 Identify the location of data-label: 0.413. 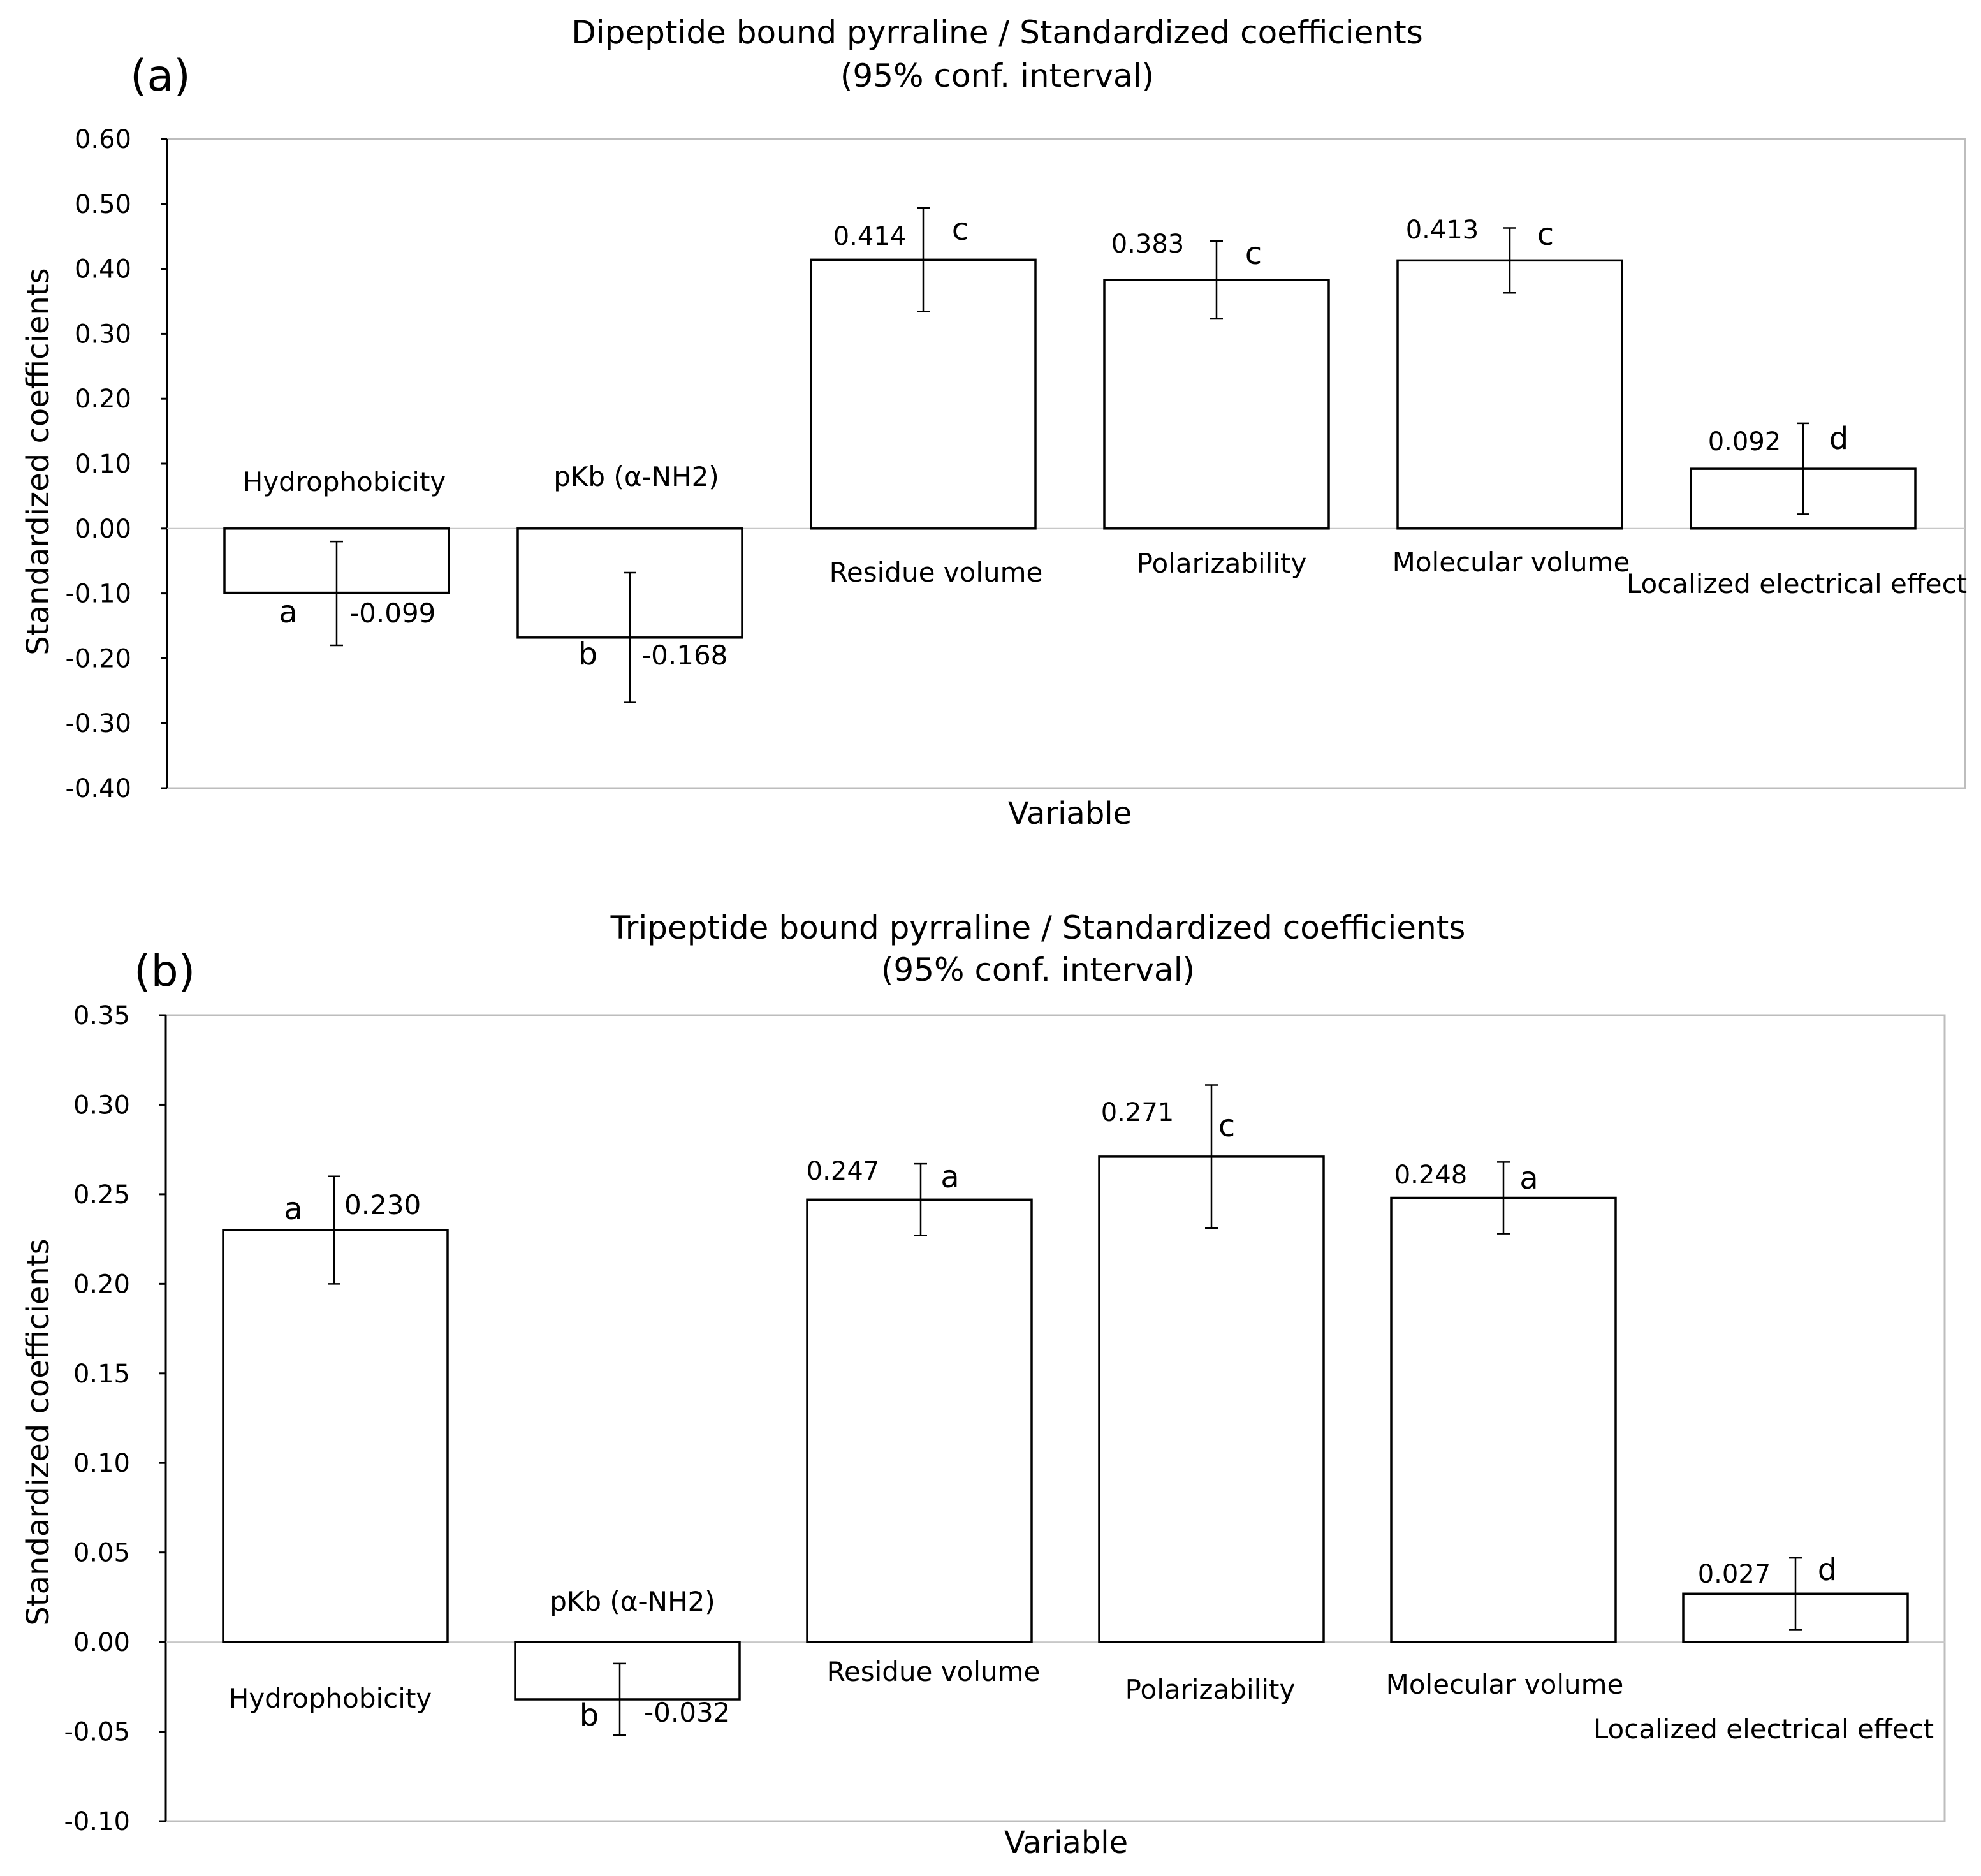
(1442, 230).